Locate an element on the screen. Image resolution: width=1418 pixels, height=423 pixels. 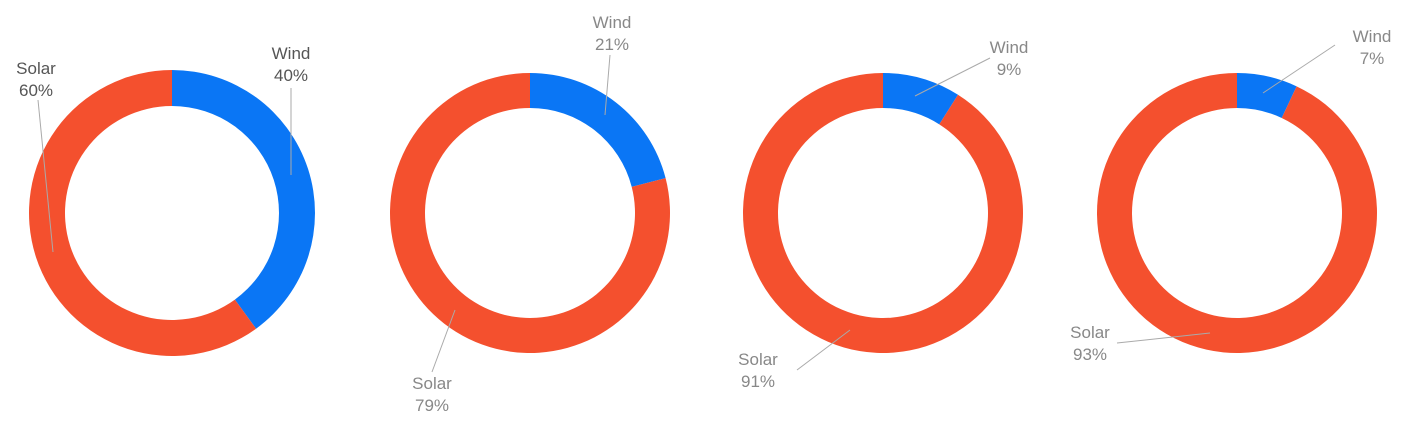
label-value: 21% is located at coordinates (612, 44).